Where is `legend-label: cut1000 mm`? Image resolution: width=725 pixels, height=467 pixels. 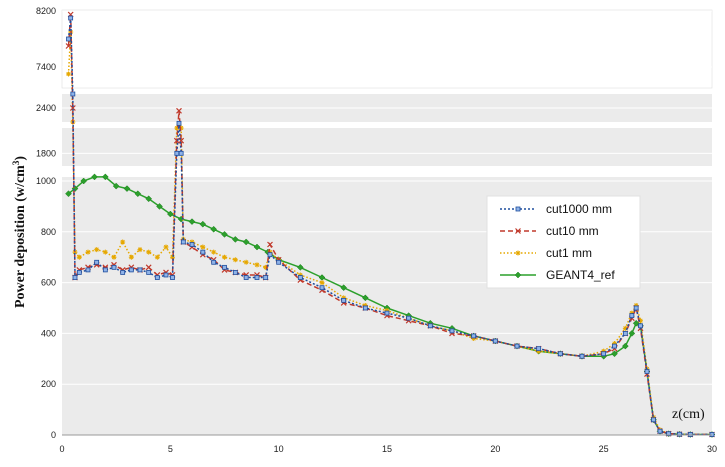
legend-label: cut1000 mm is located at coordinates (579, 209).